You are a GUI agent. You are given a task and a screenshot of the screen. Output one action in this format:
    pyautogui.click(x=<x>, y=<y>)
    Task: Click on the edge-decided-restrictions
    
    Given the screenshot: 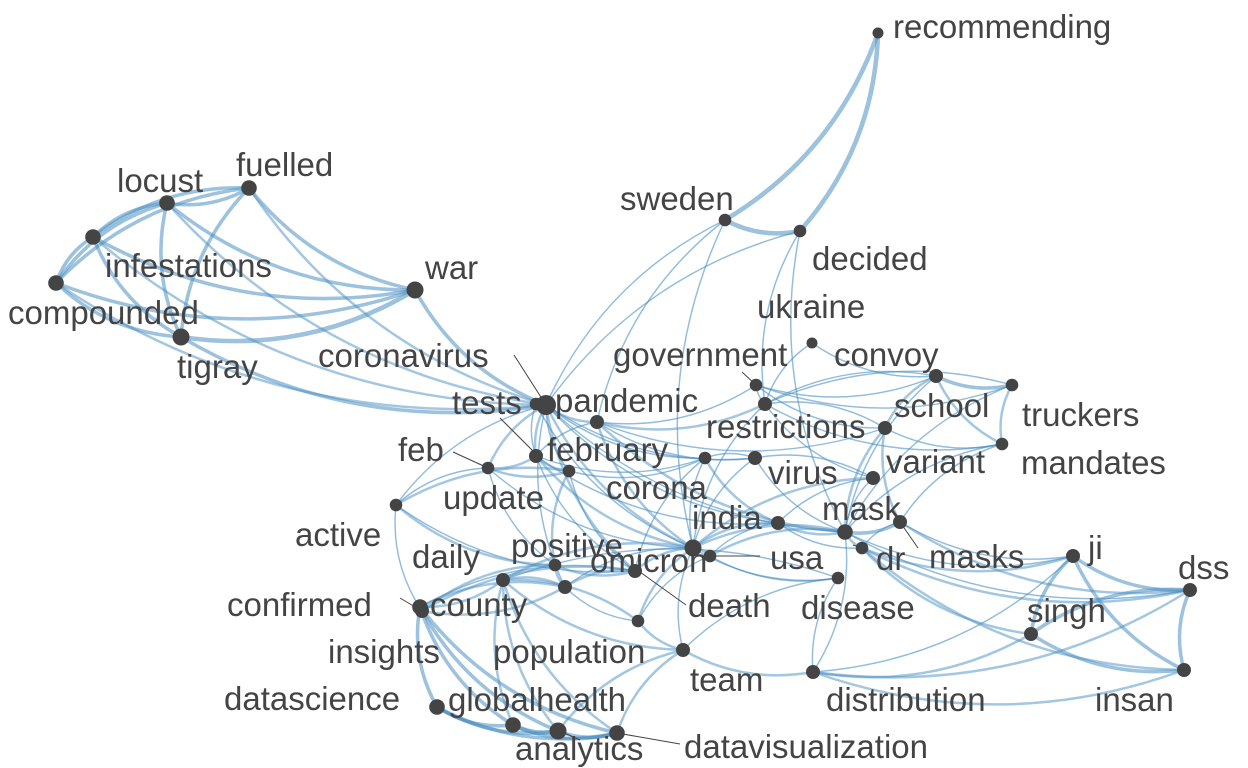 What is the action you would take?
    pyautogui.click(x=781, y=317)
    